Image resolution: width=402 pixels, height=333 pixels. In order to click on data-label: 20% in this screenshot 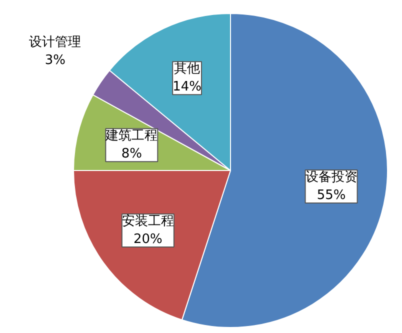, I will do `click(147, 239)`.